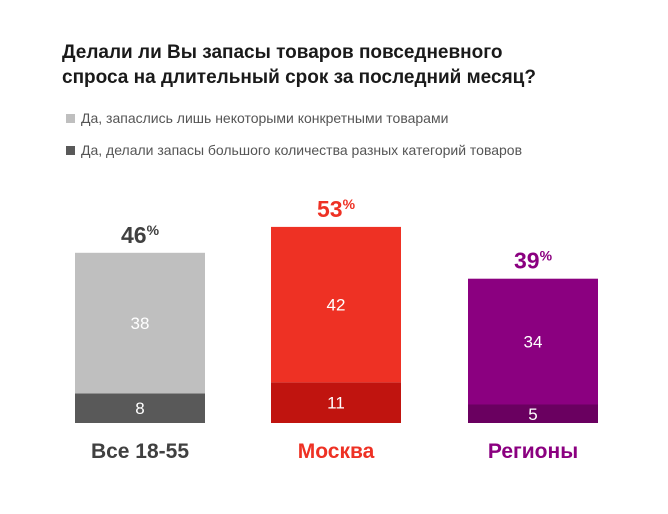  What do you see at coordinates (533, 451) in the screenshot?
I see `category-label-regions: Регионы` at bounding box center [533, 451].